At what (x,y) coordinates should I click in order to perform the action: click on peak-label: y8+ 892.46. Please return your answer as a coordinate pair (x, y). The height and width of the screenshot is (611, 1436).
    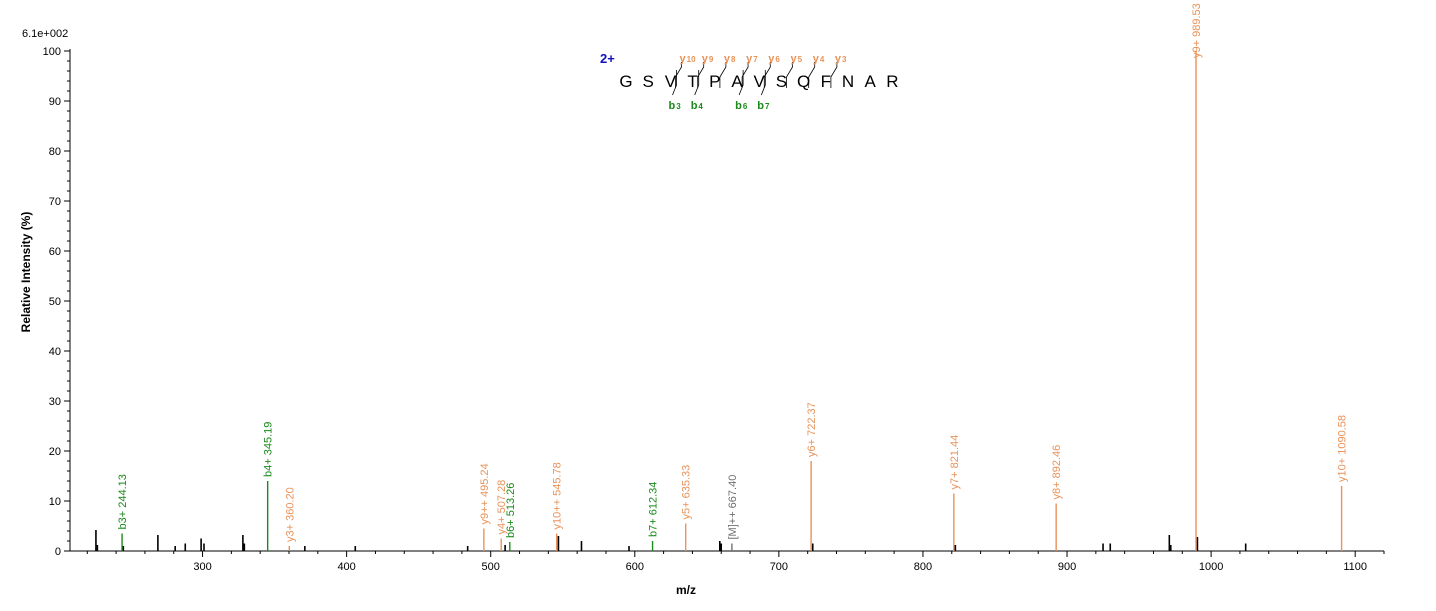
    Looking at the image, I should click on (1057, 472).